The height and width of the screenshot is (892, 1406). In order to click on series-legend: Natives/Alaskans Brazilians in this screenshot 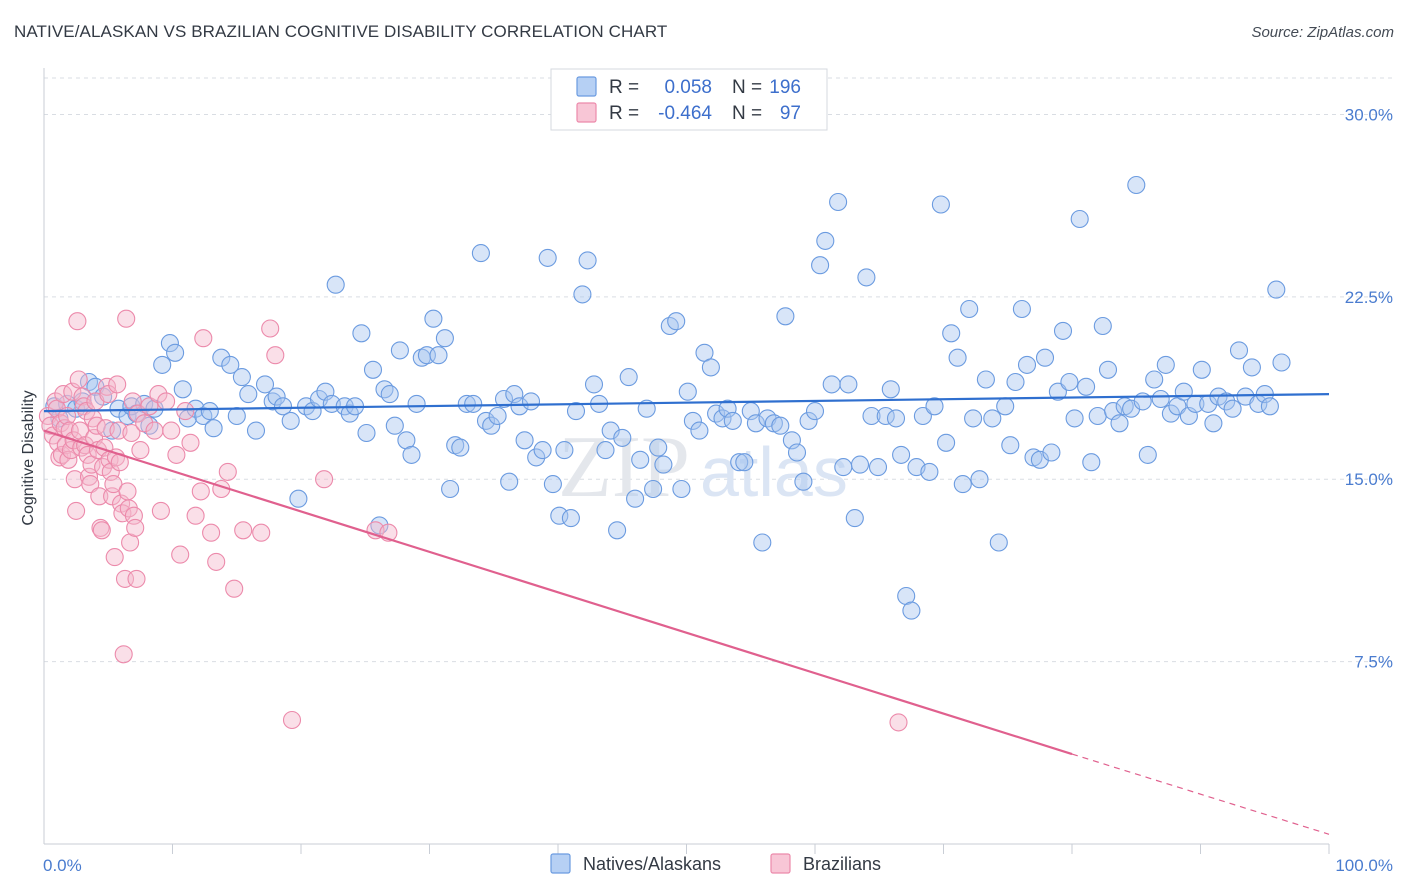, I will do `click(715, 863)`.